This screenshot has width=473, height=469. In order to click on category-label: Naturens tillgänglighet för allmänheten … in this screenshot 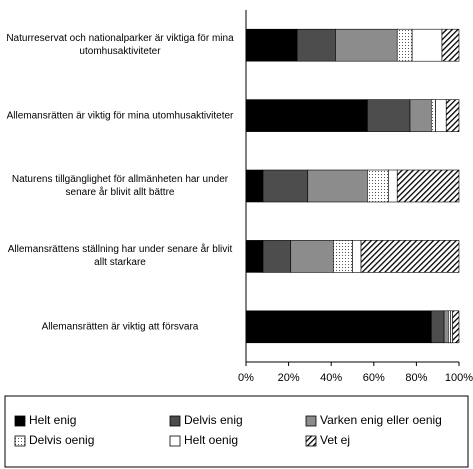, I will do `click(120, 186)`.